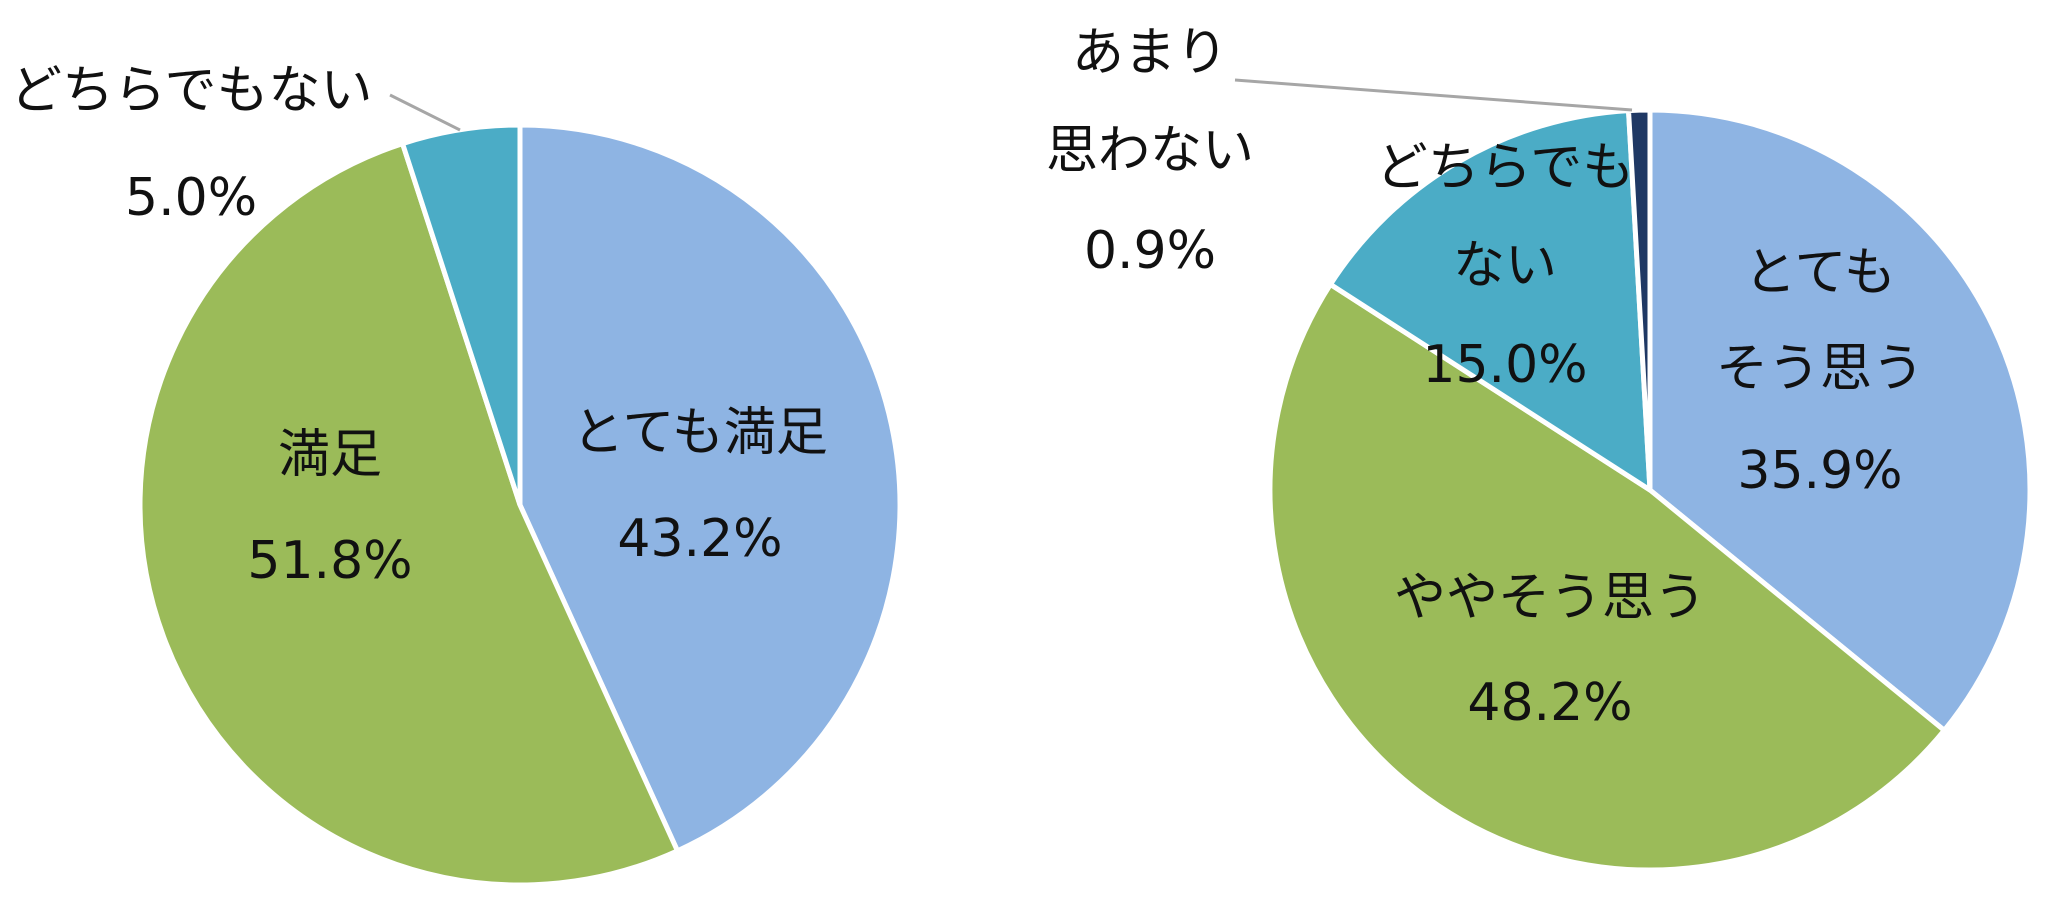 Image resolution: width=2067 pixels, height=921 pixels. What do you see at coordinates (1840, 420) in the screenshot?
I see `pie-slice-strongly-agree` at bounding box center [1840, 420].